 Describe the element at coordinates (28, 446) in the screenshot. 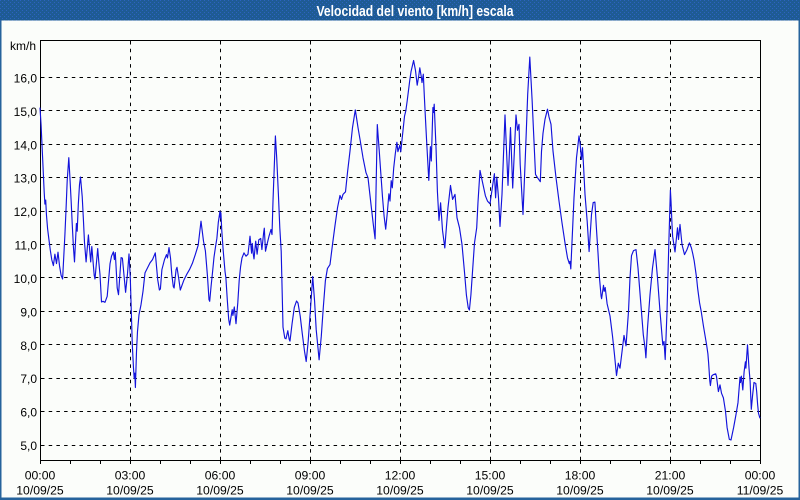

I see `svg-text: 5,0` at that location.